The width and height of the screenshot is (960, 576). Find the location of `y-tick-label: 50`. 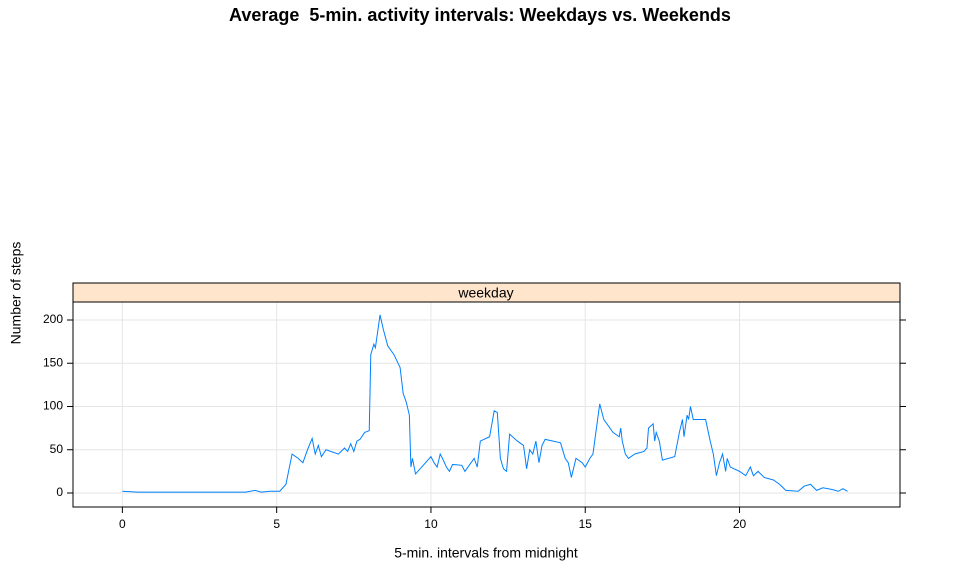

y-tick-label: 50 is located at coordinates (57, 449).